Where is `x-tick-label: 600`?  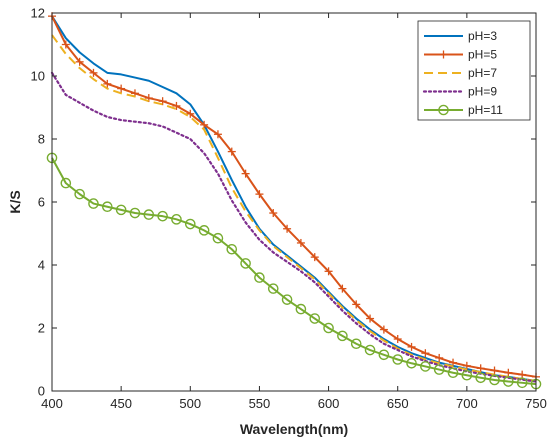
x-tick-label: 600 is located at coordinates (329, 403).